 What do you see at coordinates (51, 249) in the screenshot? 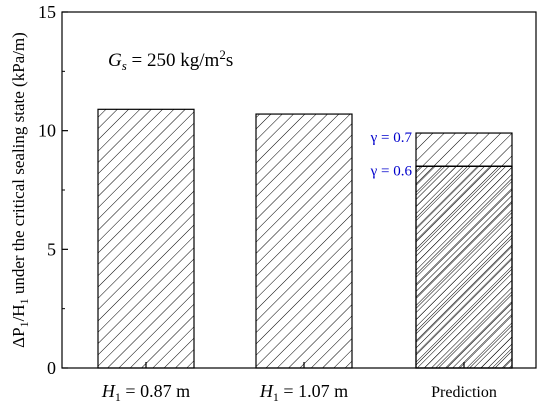
I see `y-tick-label: 5` at bounding box center [51, 249].